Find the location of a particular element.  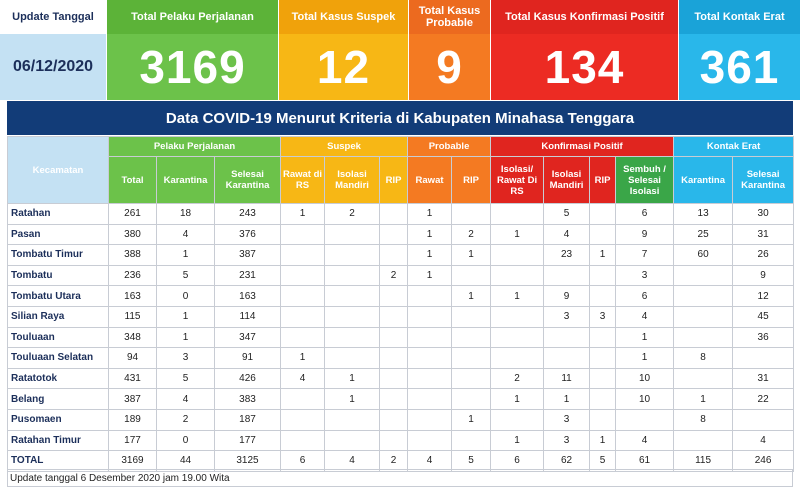

table-cell: 189 is located at coordinates (132, 419).